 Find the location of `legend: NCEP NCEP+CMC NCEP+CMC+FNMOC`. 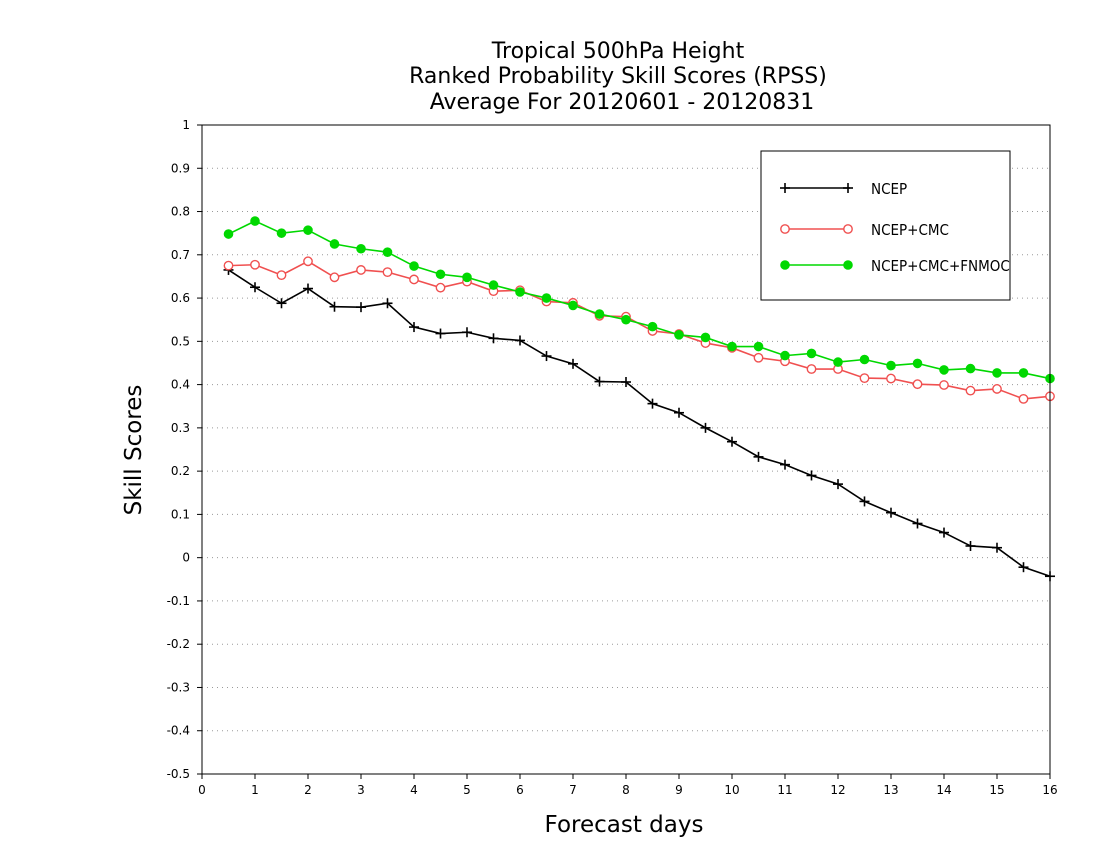

legend: NCEP NCEP+CMC NCEP+CMC+FNMOC is located at coordinates (885, 225).